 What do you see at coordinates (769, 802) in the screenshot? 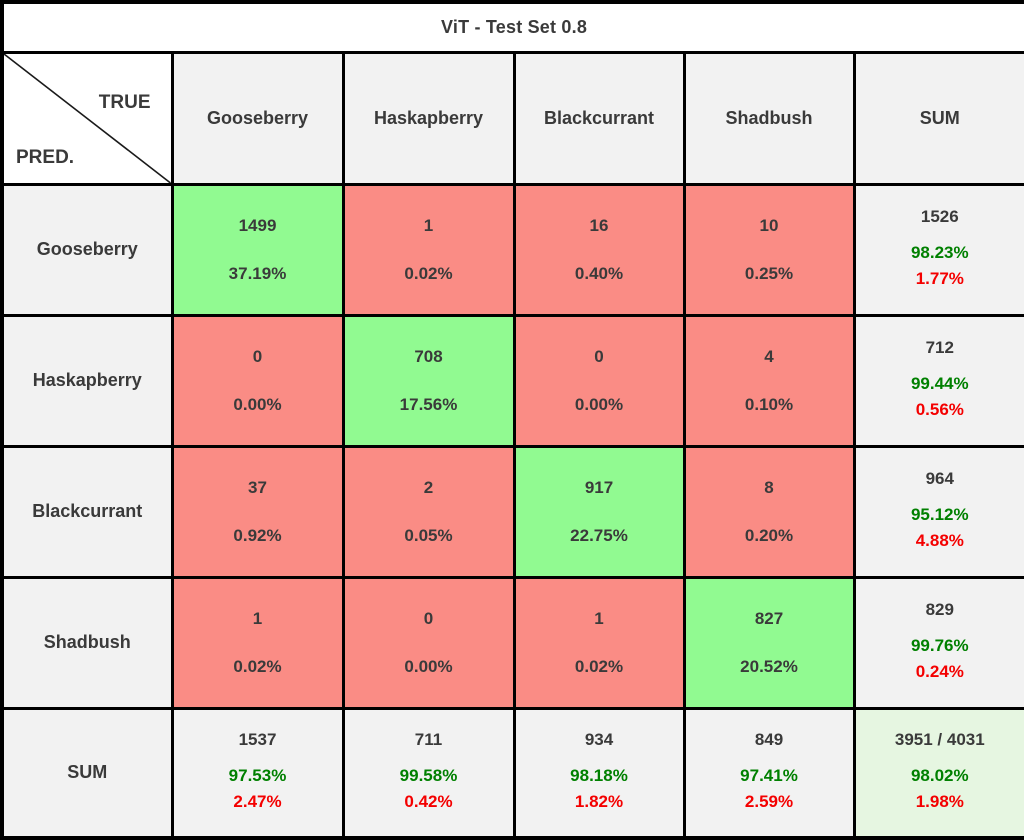
I see `sum-bad-percent: 2.59%` at bounding box center [769, 802].